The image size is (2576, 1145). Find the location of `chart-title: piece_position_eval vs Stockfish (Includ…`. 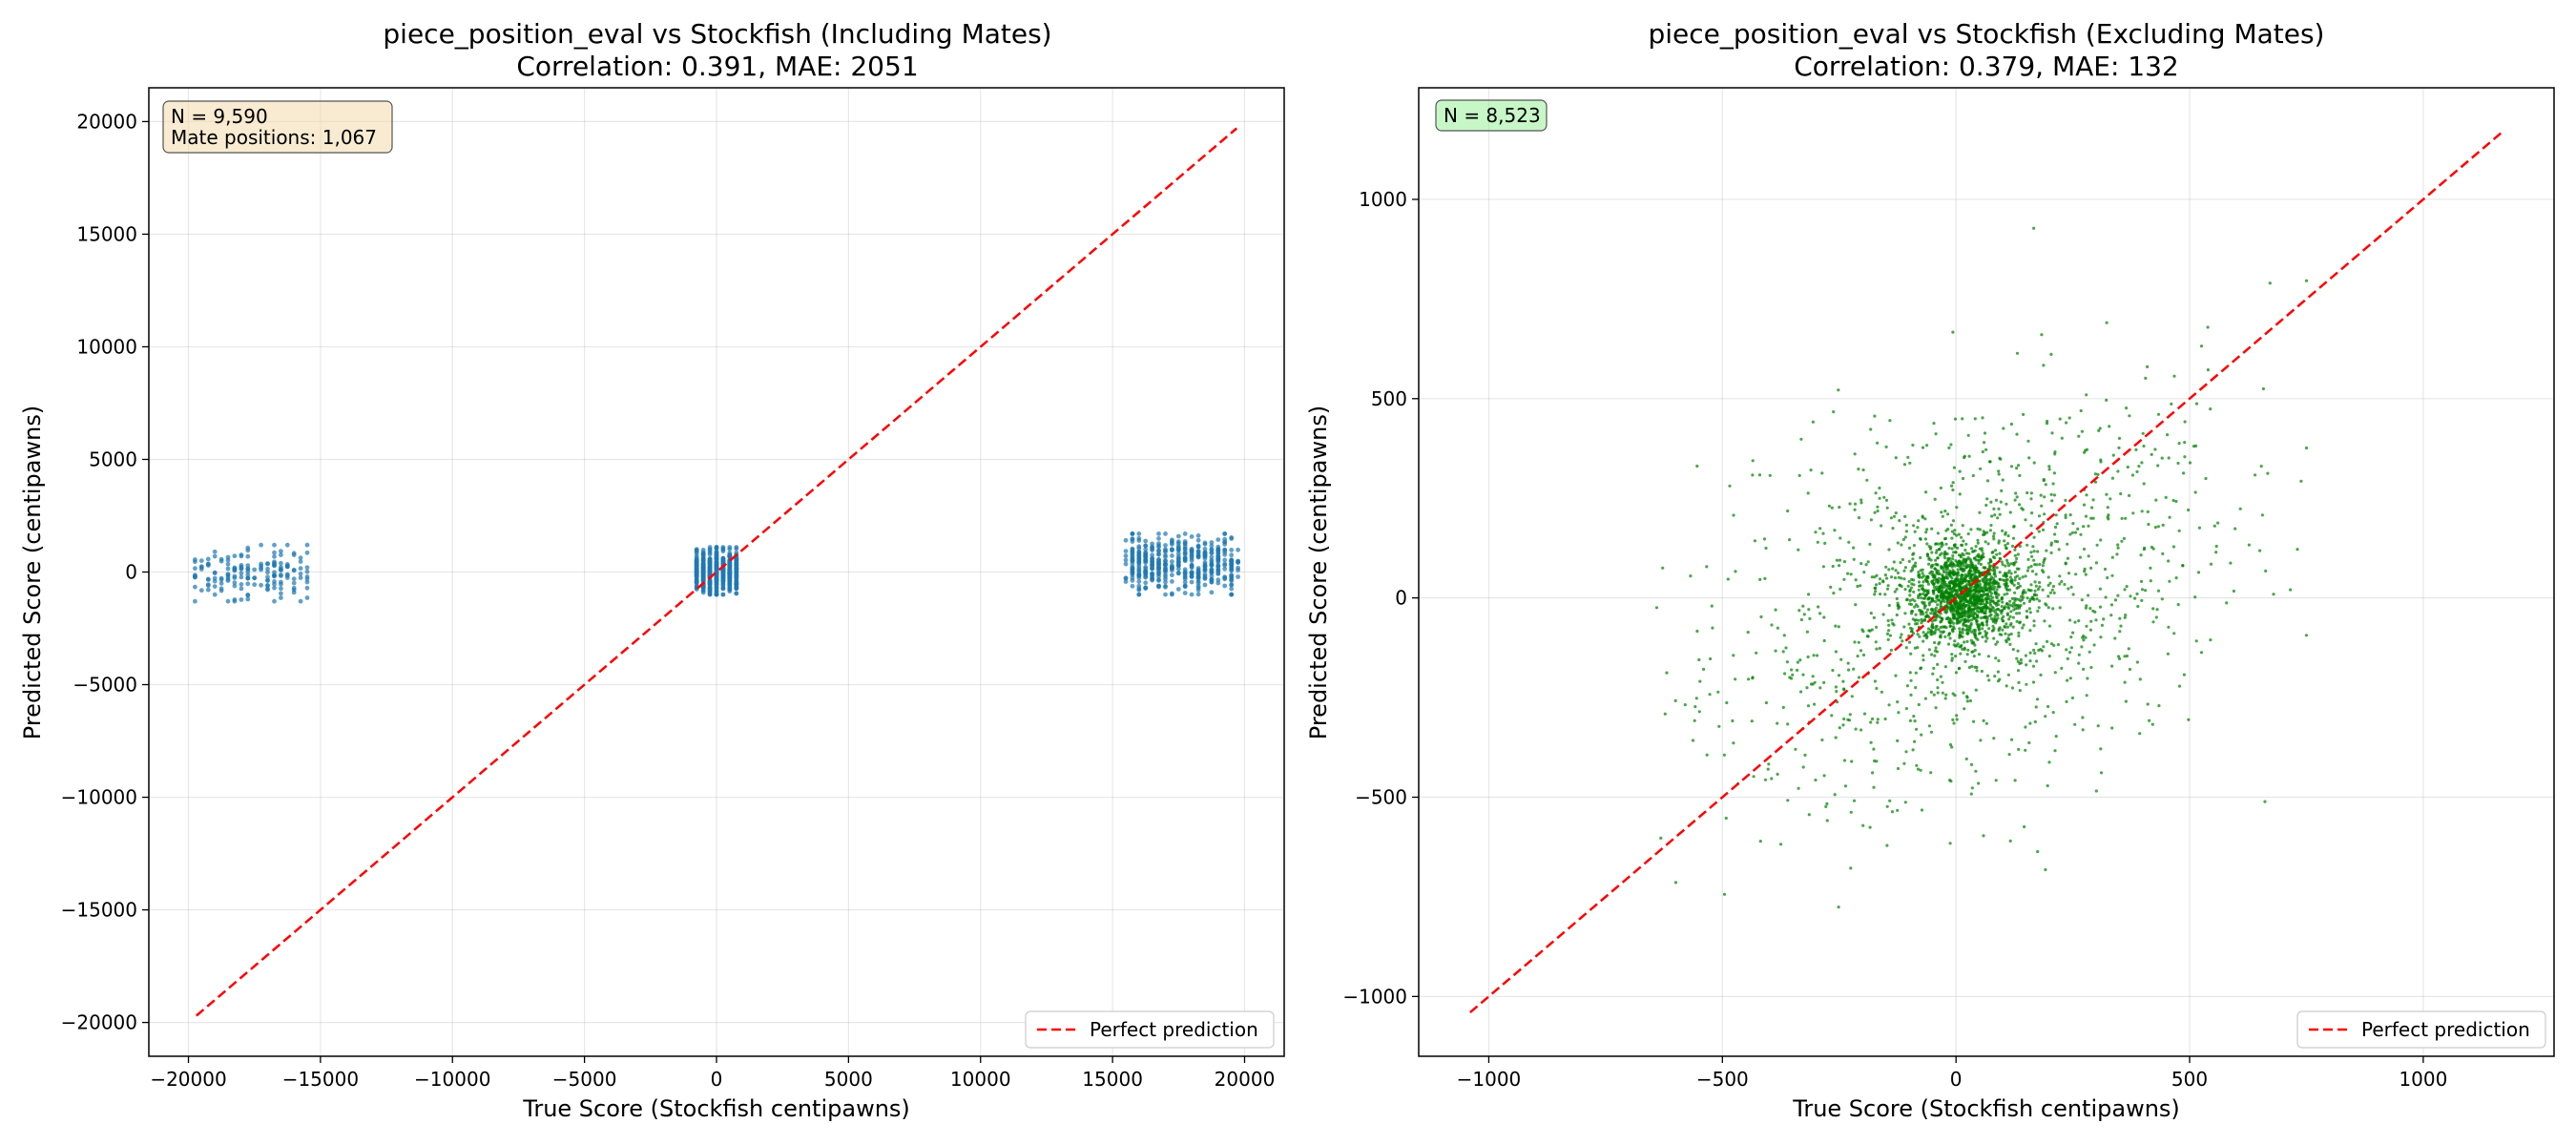

chart-title: piece_position_eval vs Stockfish (Includ… is located at coordinates (717, 34).